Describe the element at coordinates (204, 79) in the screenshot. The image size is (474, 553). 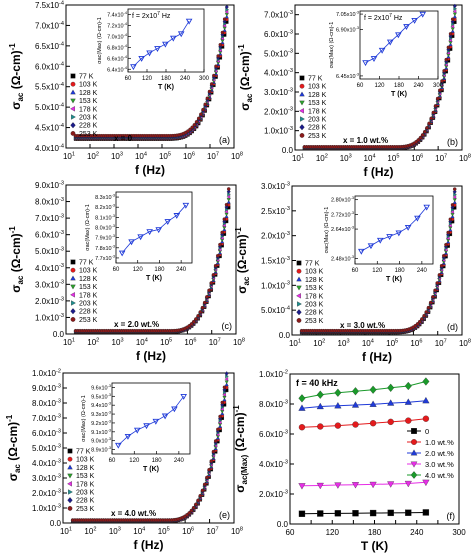
I see `inset-x-tick-label: 300` at that location.